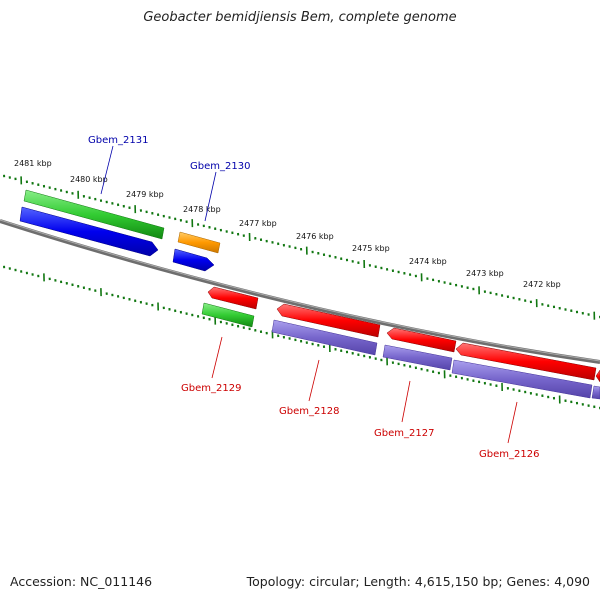 Image resolution: width=600 pixels, height=600 pixels. I want to click on reverse-features, so click(400, 343).